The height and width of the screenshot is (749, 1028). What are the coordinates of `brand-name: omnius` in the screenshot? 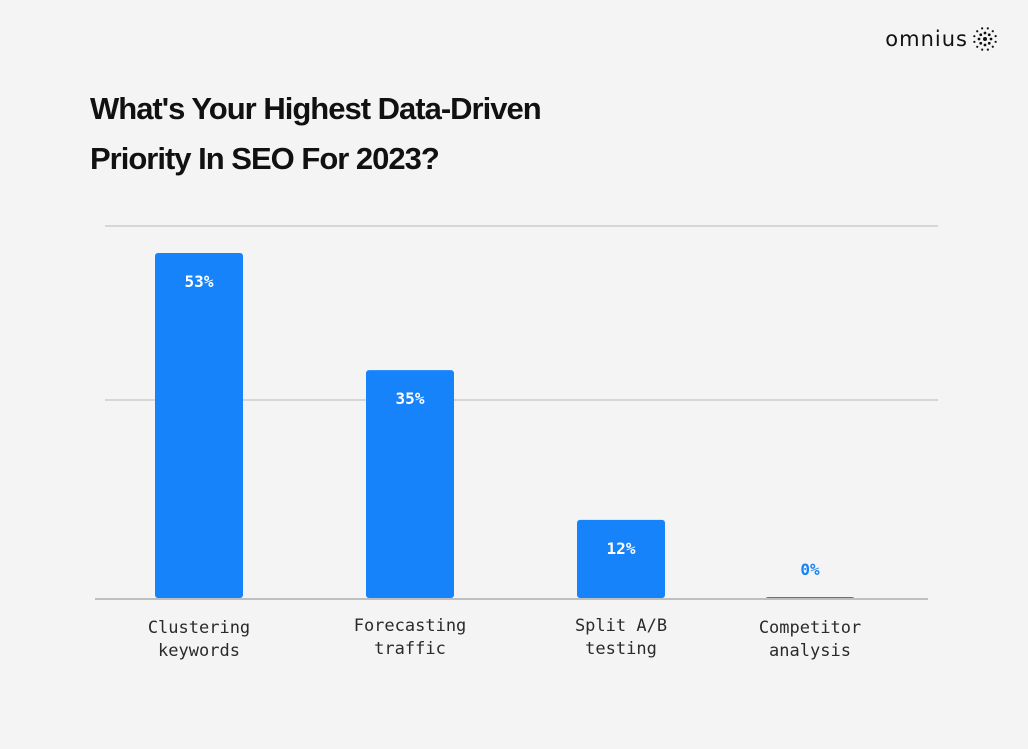 It's located at (926, 39).